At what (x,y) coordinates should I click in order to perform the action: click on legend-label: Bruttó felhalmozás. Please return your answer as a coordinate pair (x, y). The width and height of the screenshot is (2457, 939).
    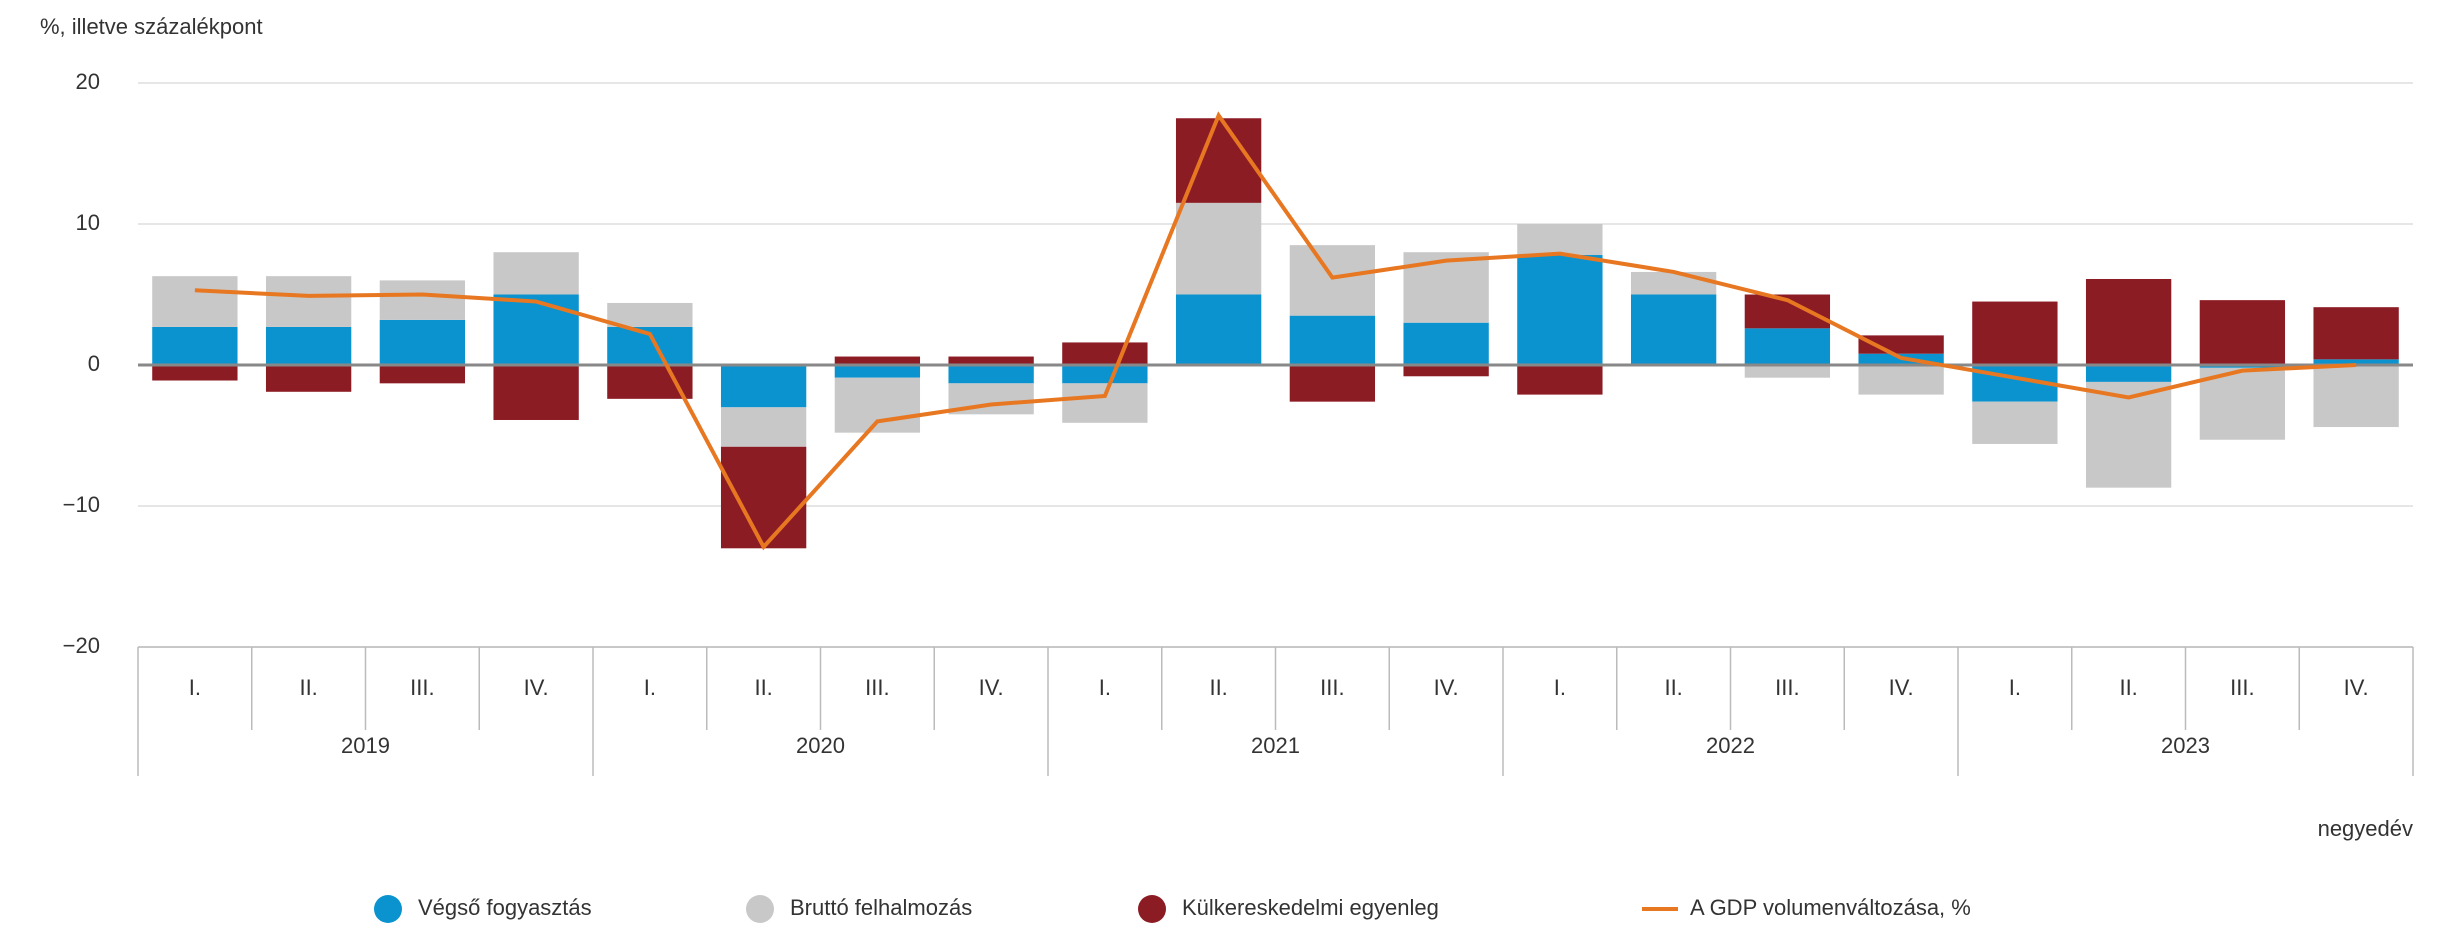
    Looking at the image, I should click on (881, 907).